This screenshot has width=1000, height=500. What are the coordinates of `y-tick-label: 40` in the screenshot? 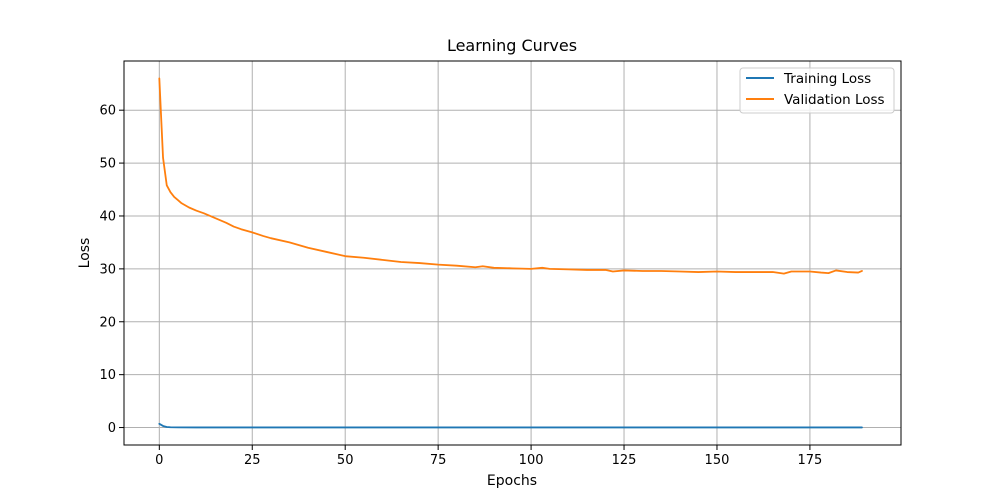 It's located at (107, 216).